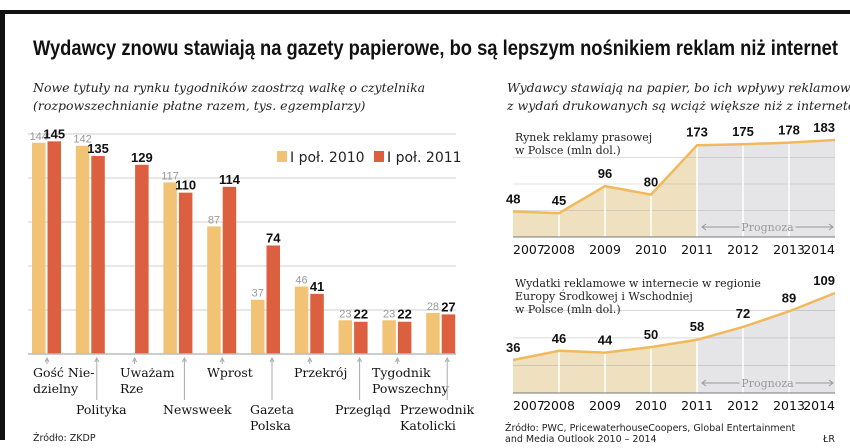  I want to click on data-value-label: 46, so click(559, 338).